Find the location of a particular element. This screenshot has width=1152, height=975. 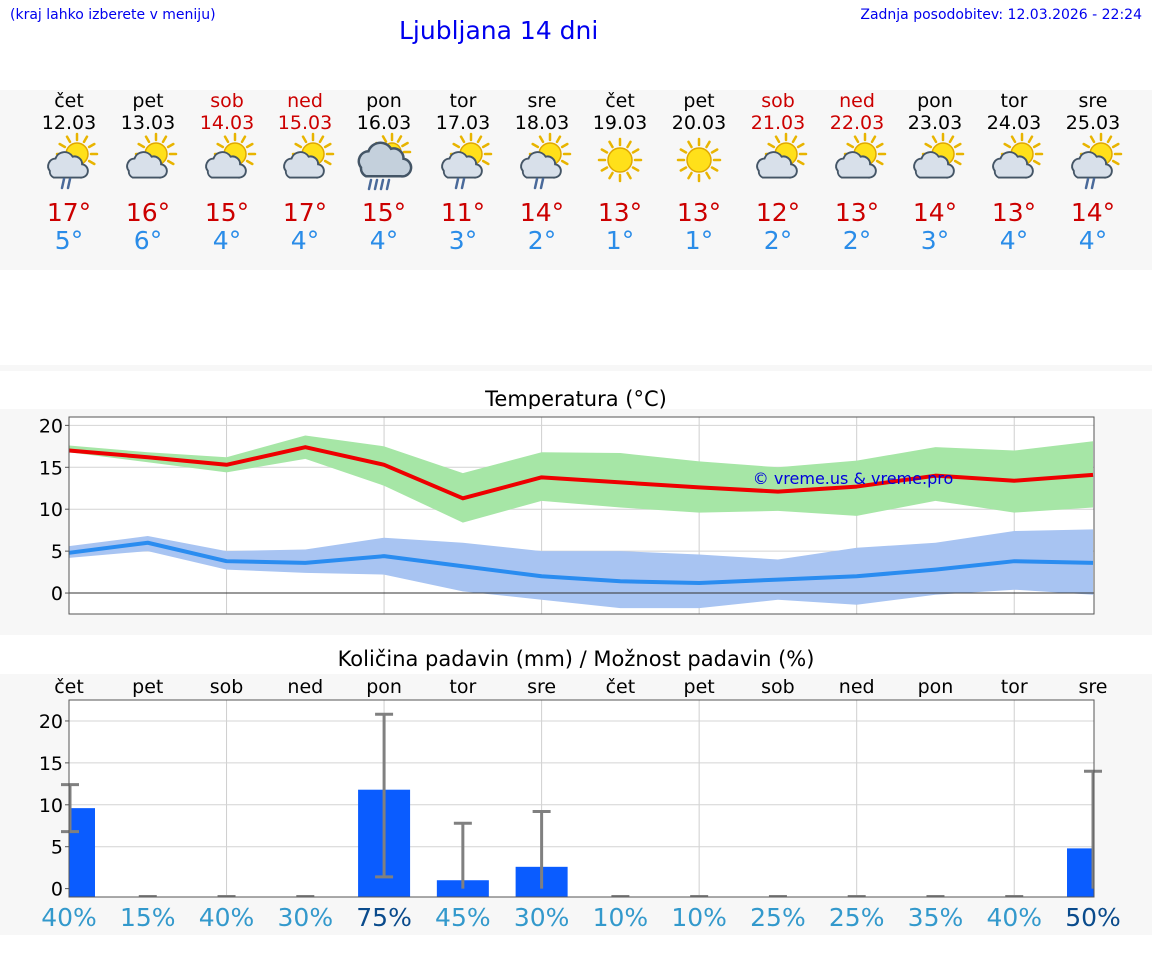

day-date: 19.03 is located at coordinates (620, 123).